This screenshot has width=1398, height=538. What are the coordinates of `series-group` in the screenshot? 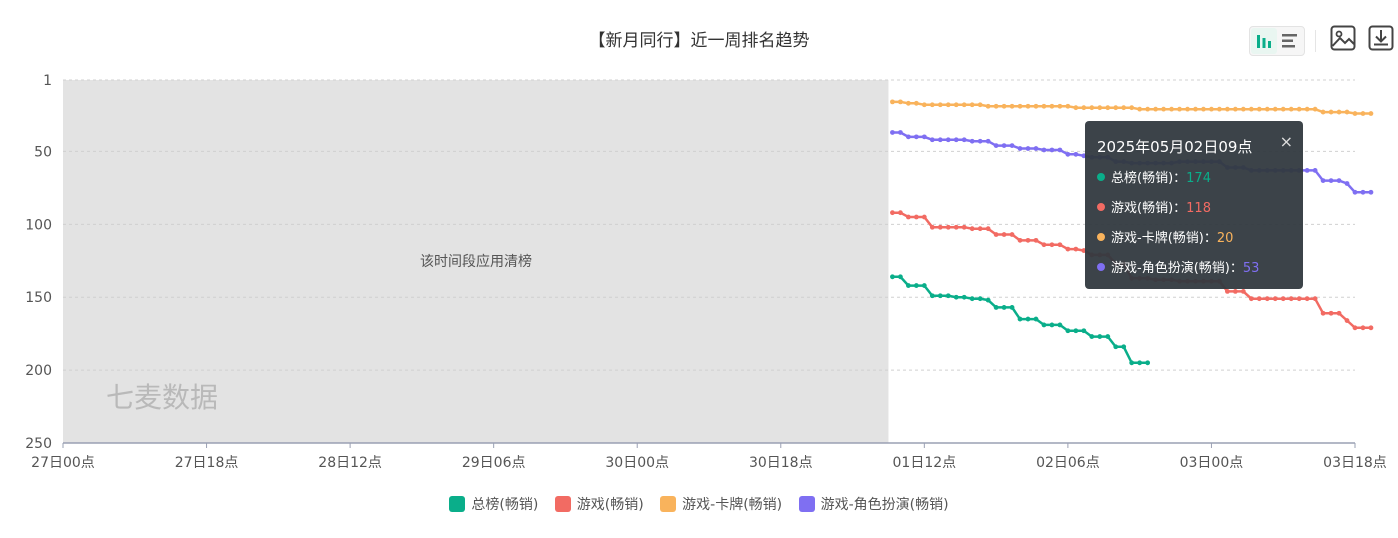 It's located at (1020, 320).